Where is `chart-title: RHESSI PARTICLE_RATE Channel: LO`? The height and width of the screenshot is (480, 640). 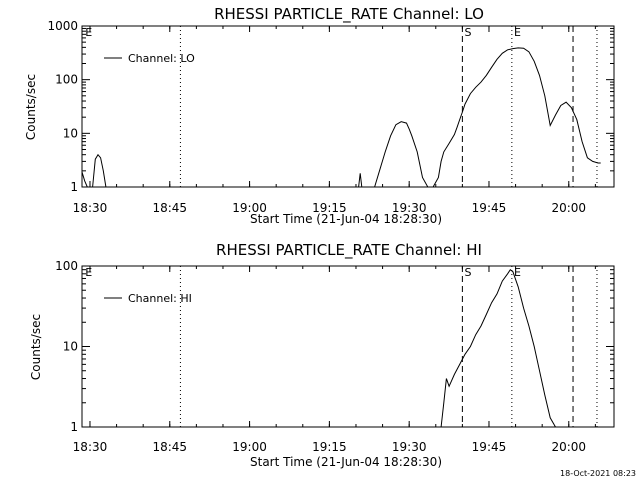 chart-title: RHESSI PARTICLE_RATE Channel: LO is located at coordinates (349, 14).